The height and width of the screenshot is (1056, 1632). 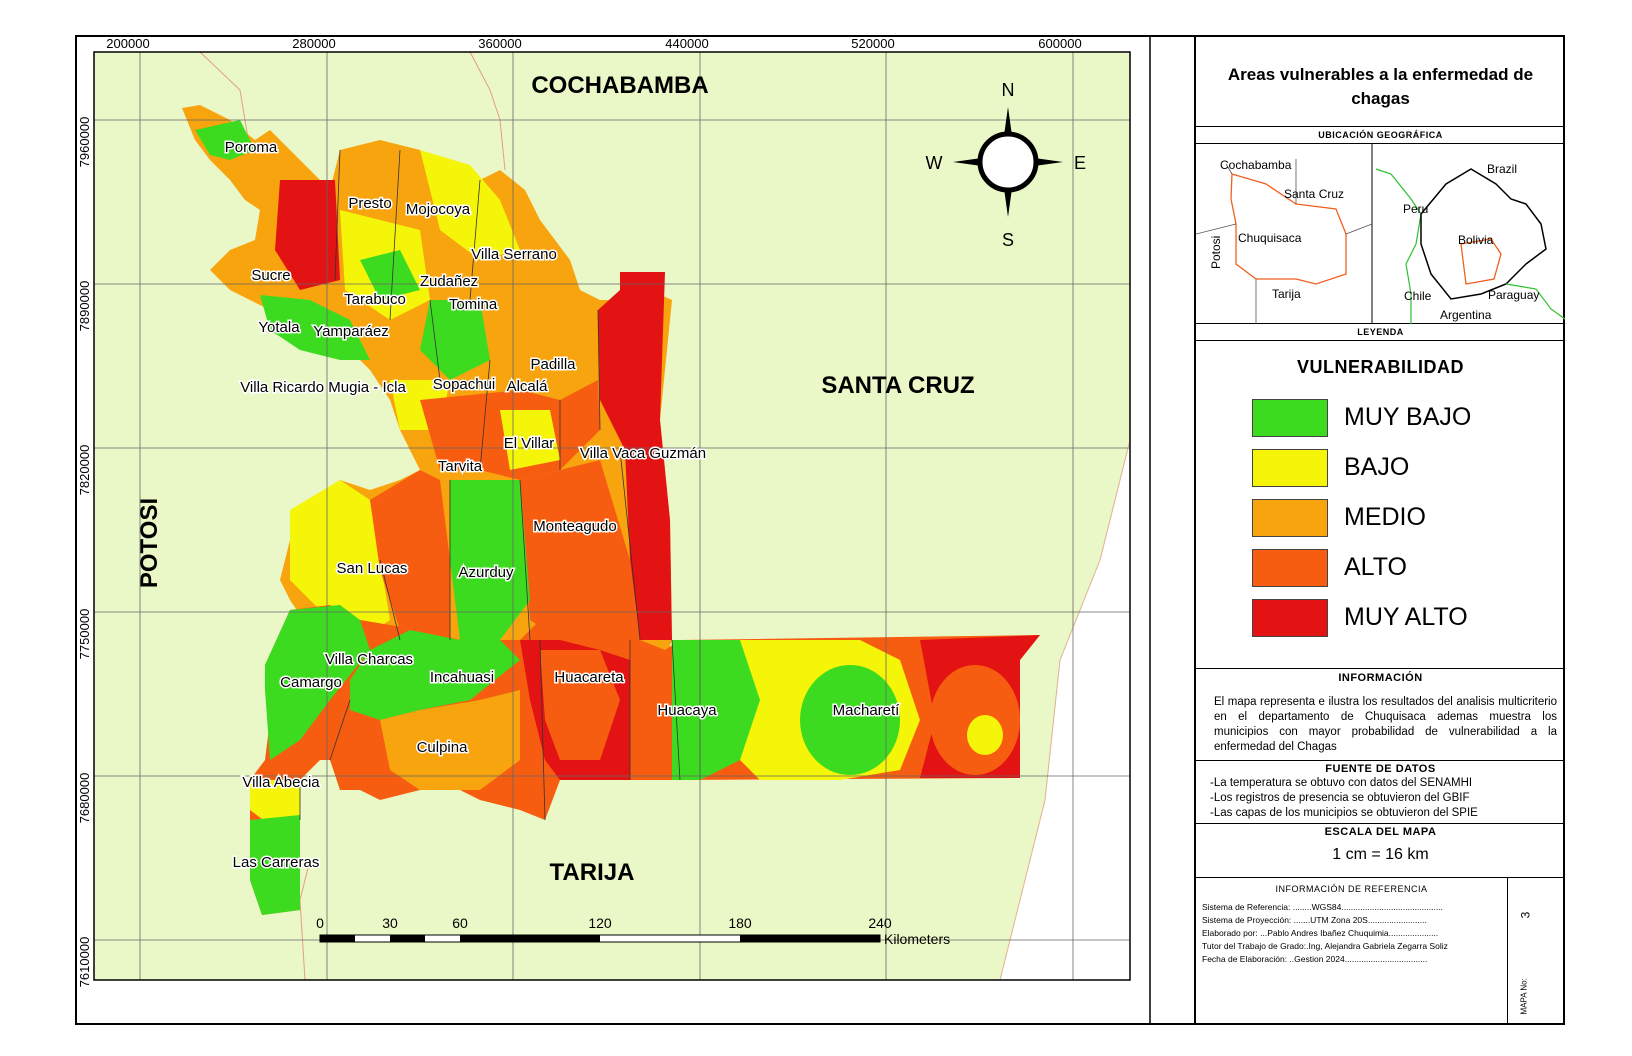 What do you see at coordinates (450, 740) in the screenshot?
I see `patch-culpina` at bounding box center [450, 740].